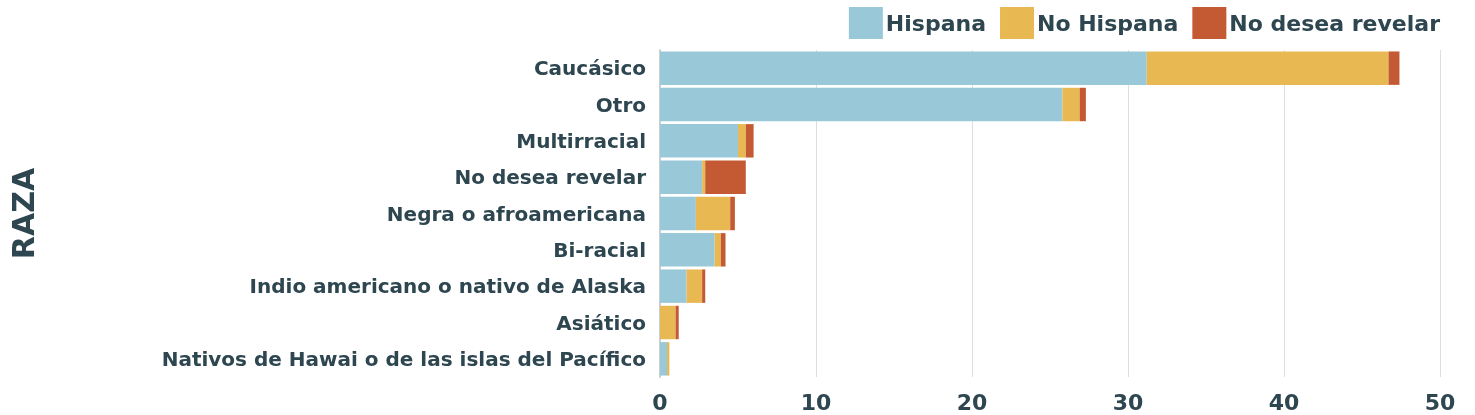 The width and height of the screenshot is (1475, 415). I want to click on y-tick-label: No desea revelar, so click(550, 177).